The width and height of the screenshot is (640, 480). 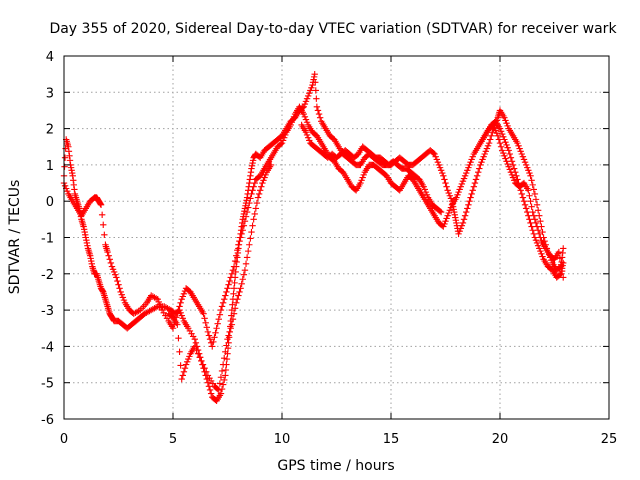 What do you see at coordinates (50, 130) in the screenshot?
I see `y-tick-label: 2` at bounding box center [50, 130].